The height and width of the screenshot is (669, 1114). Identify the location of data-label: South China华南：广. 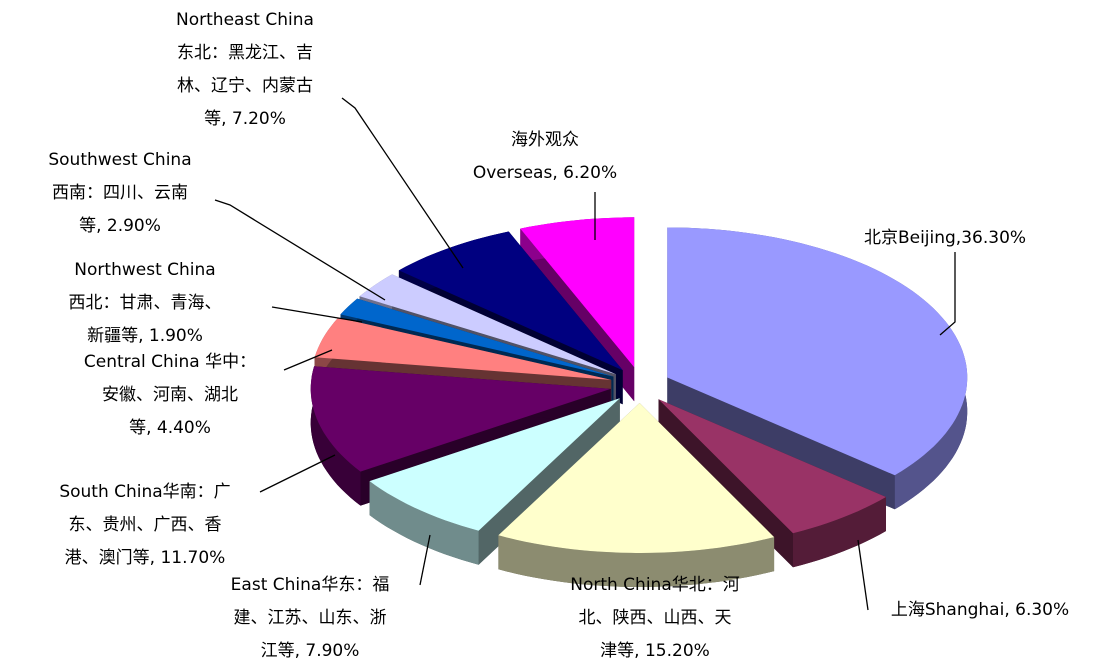
(144, 492).